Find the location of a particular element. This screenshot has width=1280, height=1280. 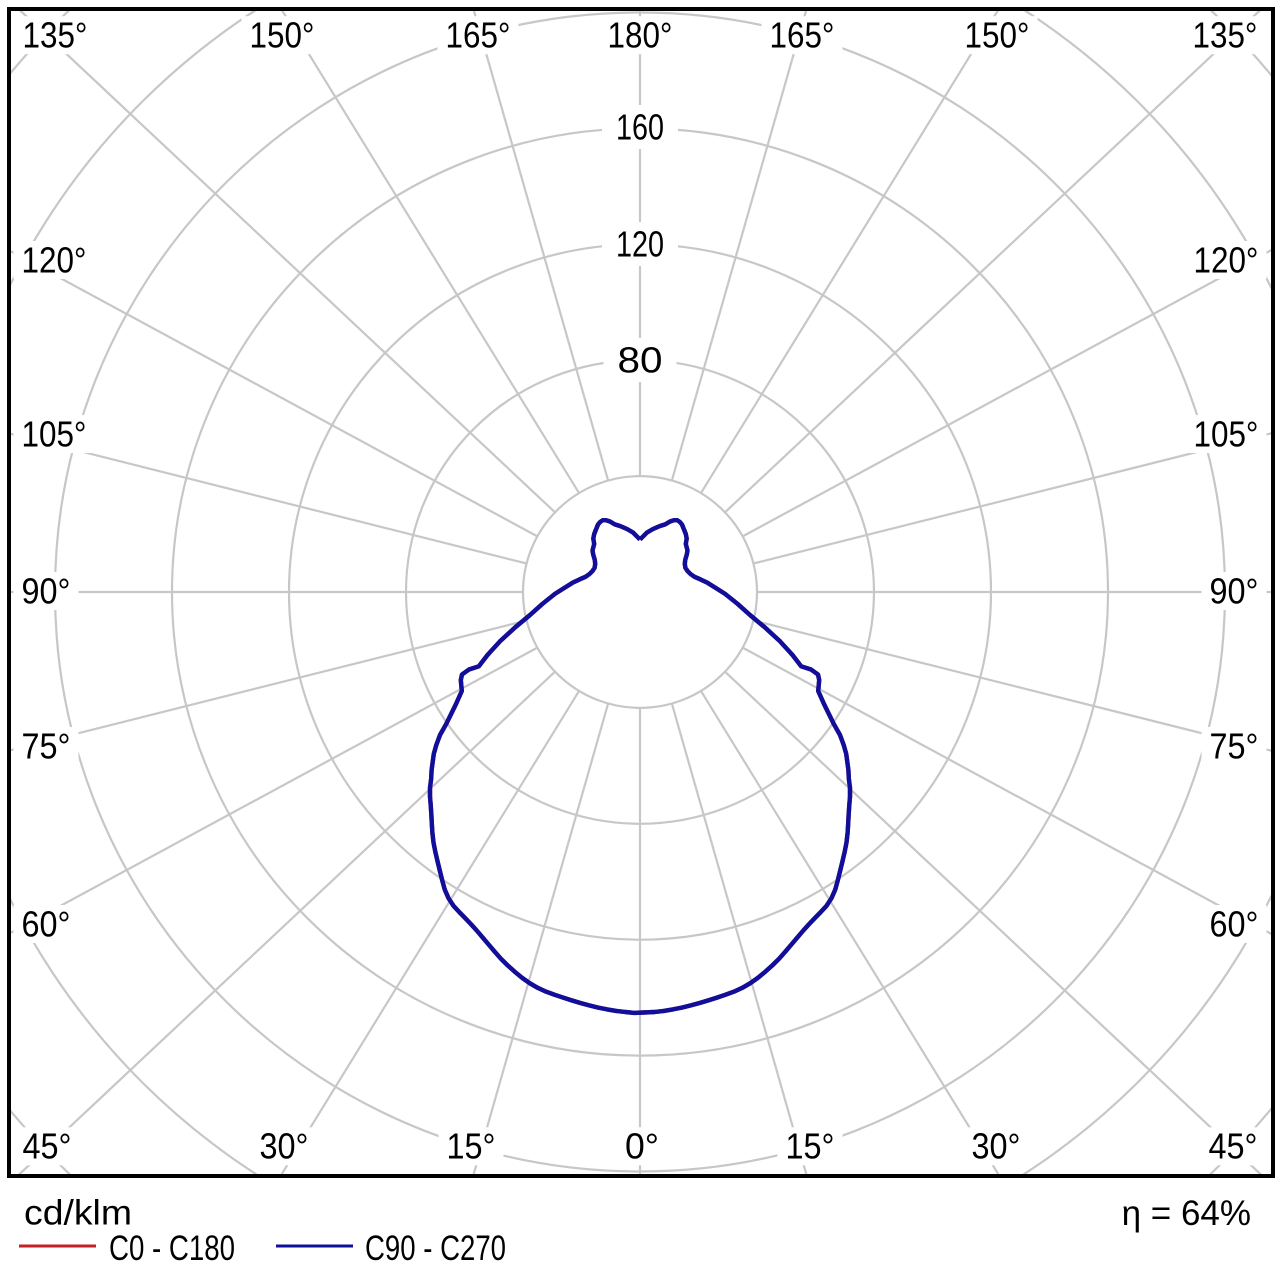

svg-text: 180° is located at coordinates (640, 35).